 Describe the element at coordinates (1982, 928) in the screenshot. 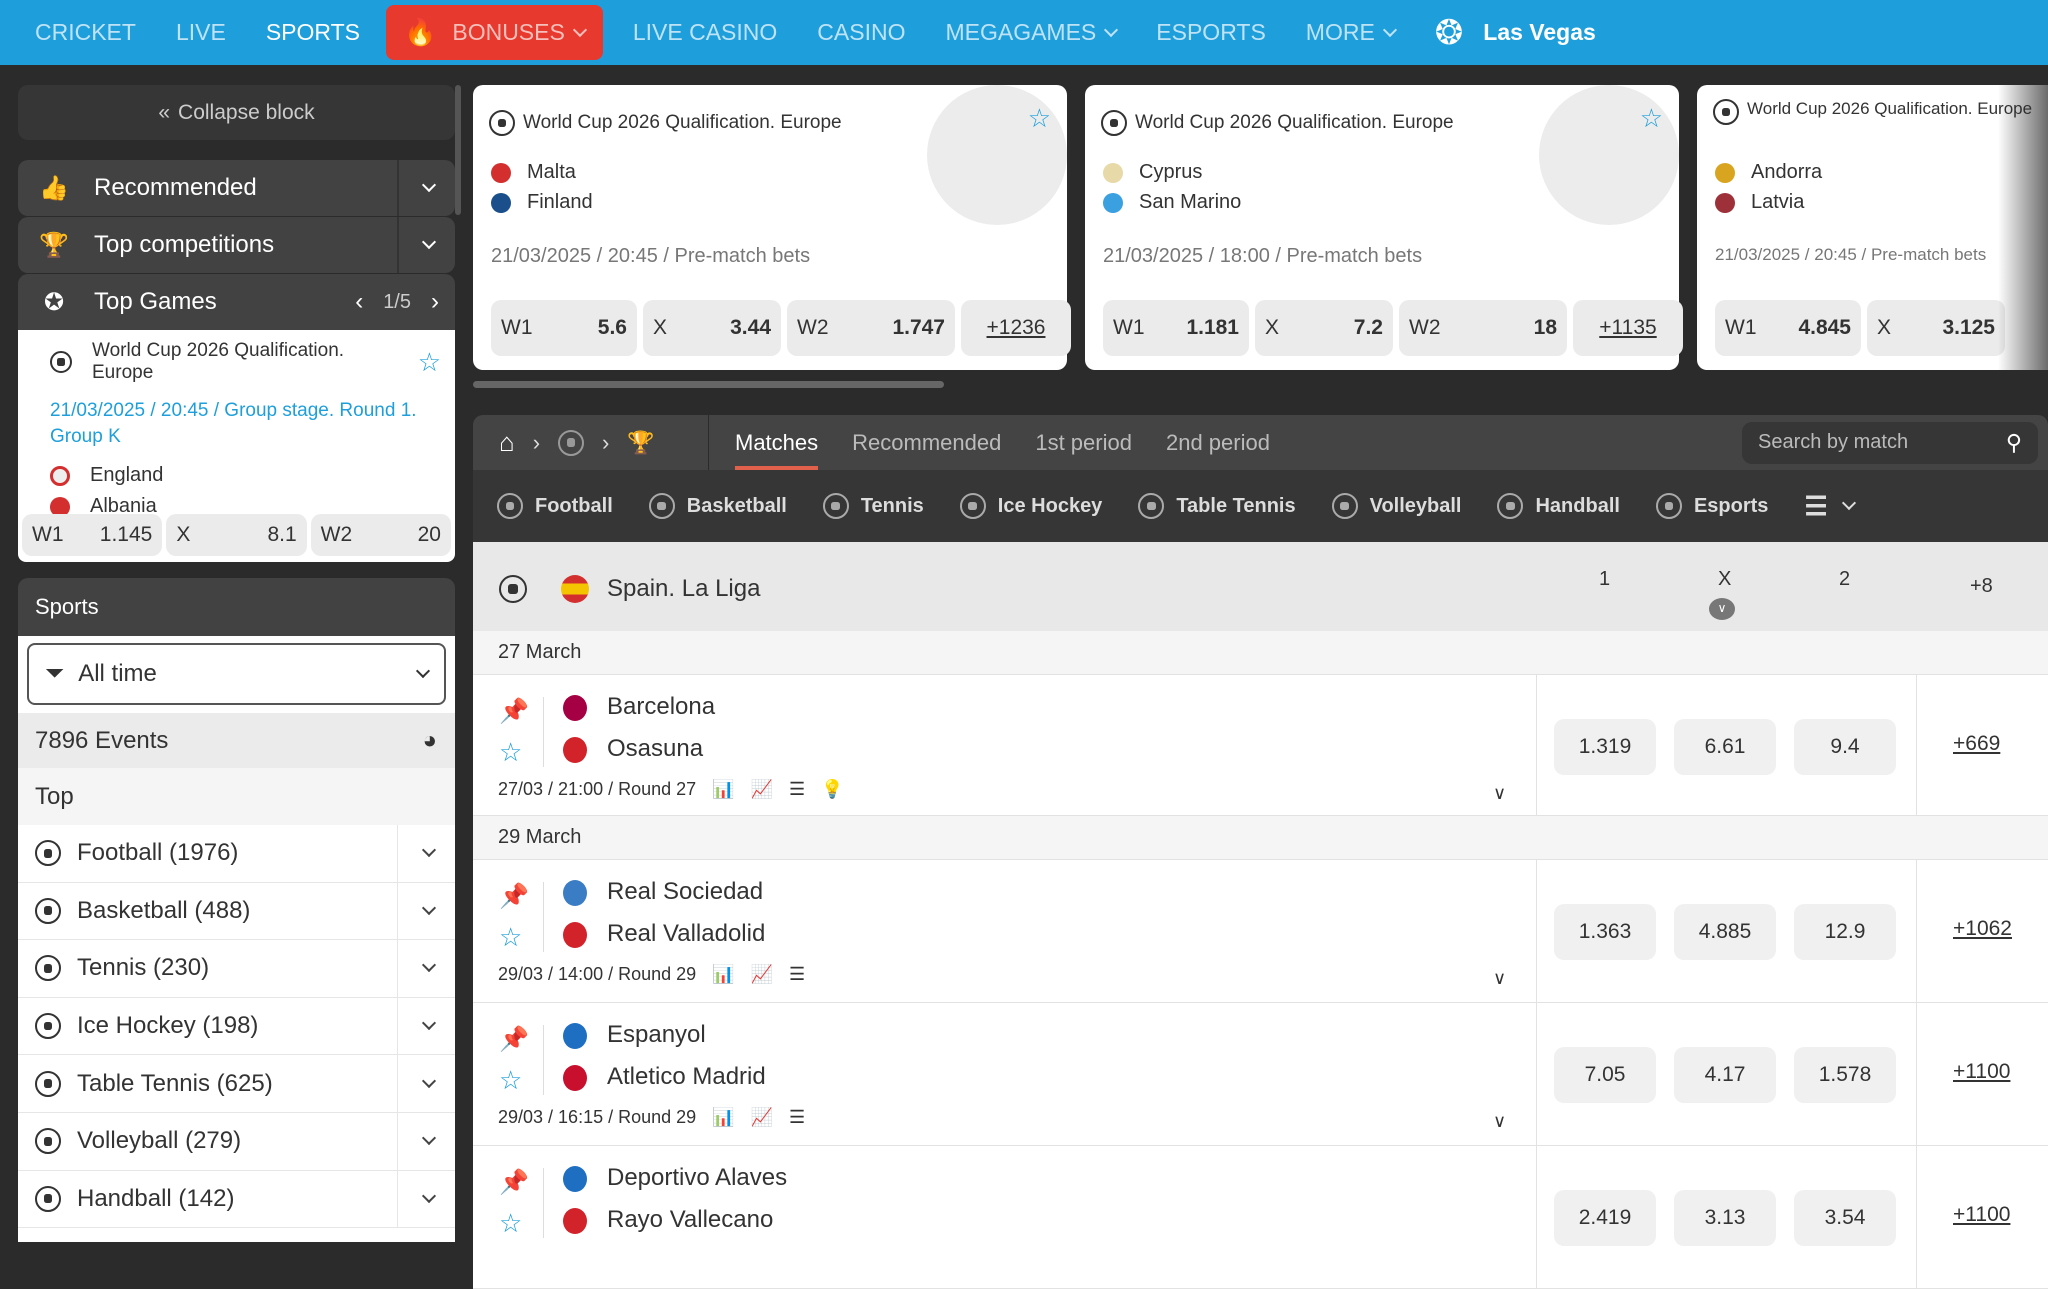

I see `more-markets-link: +1062` at that location.